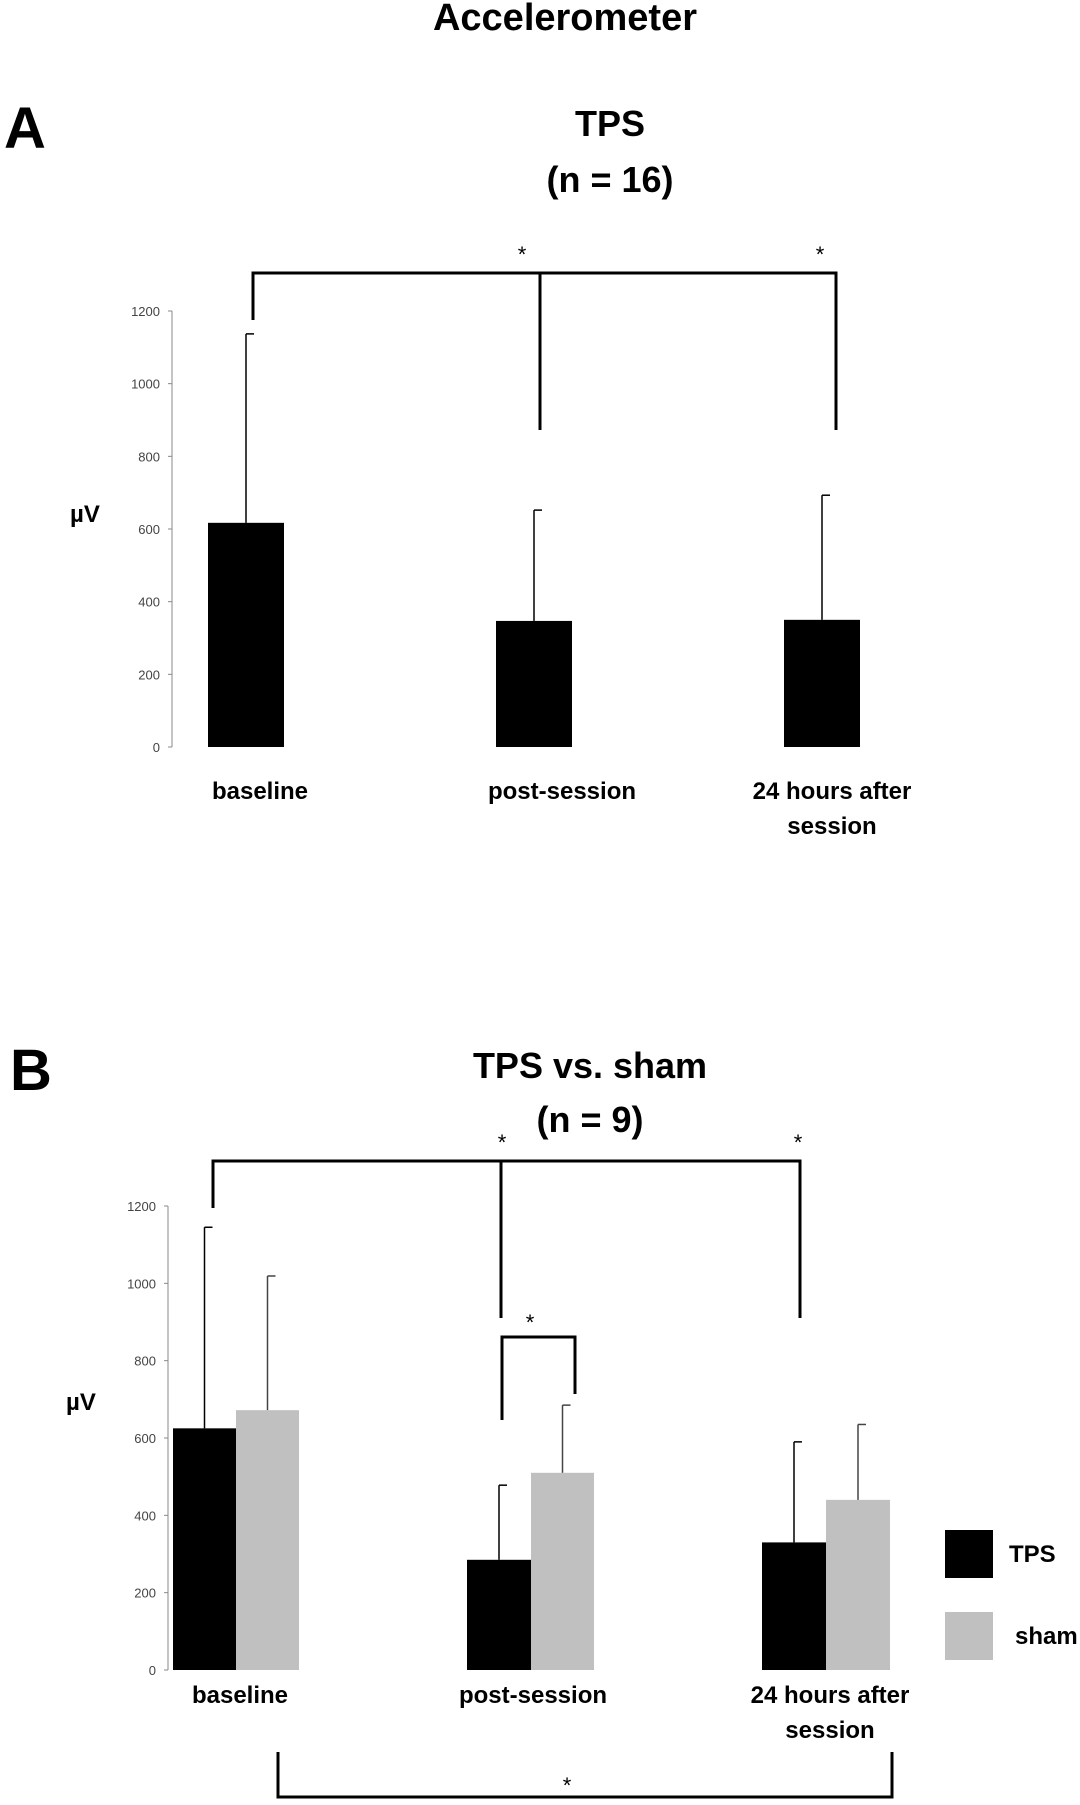 The width and height of the screenshot is (1080, 1805). I want to click on panel-b-title: TPS vs. sham, so click(590, 1065).